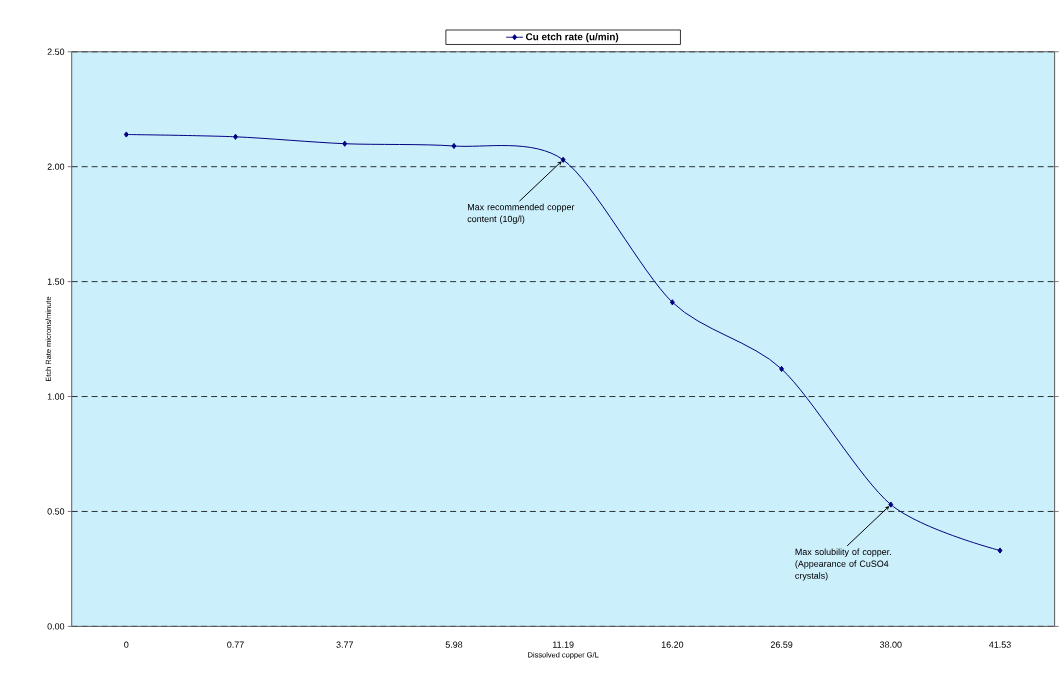 This screenshot has width=1059, height=681. Describe the element at coordinates (672, 644) in the screenshot. I see `x-tick-label: 16.20` at that location.